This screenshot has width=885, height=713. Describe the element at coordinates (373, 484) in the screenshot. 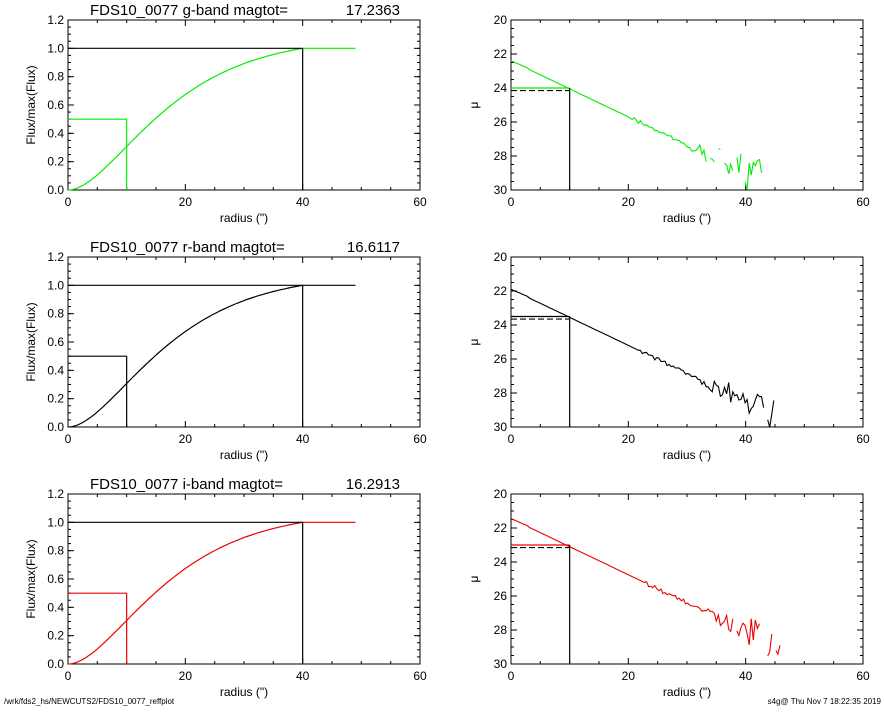

I see `panel-title-value: 16.2913` at that location.